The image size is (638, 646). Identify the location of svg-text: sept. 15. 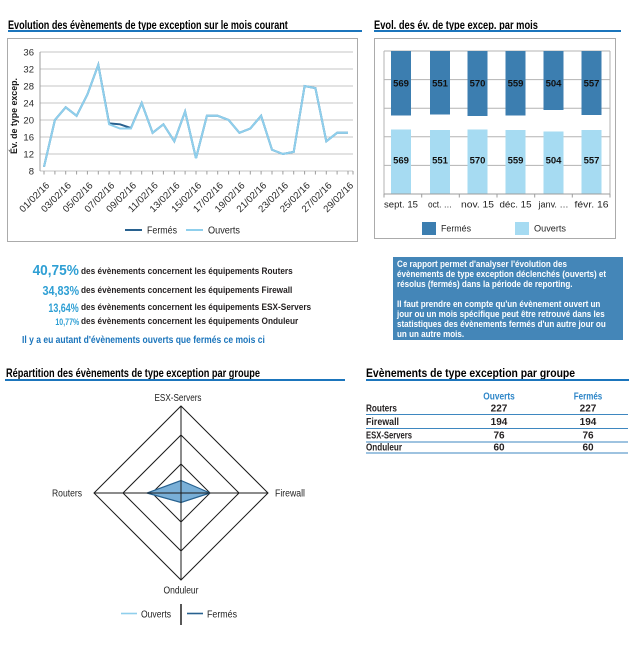
(401, 205).